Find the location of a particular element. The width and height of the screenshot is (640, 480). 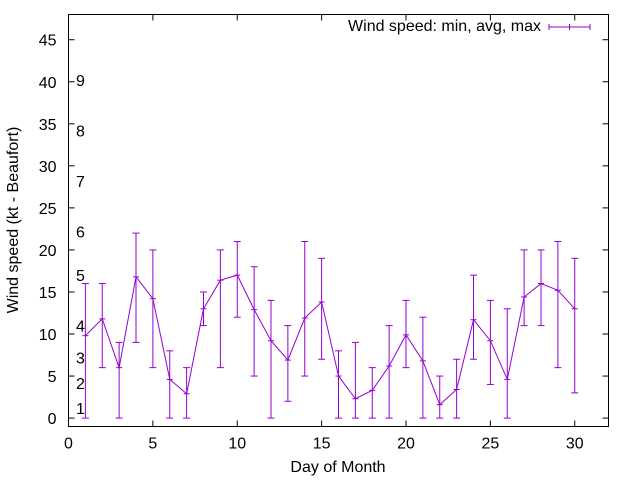

legend-label: Wind speed: min, avg, max is located at coordinates (444, 26).